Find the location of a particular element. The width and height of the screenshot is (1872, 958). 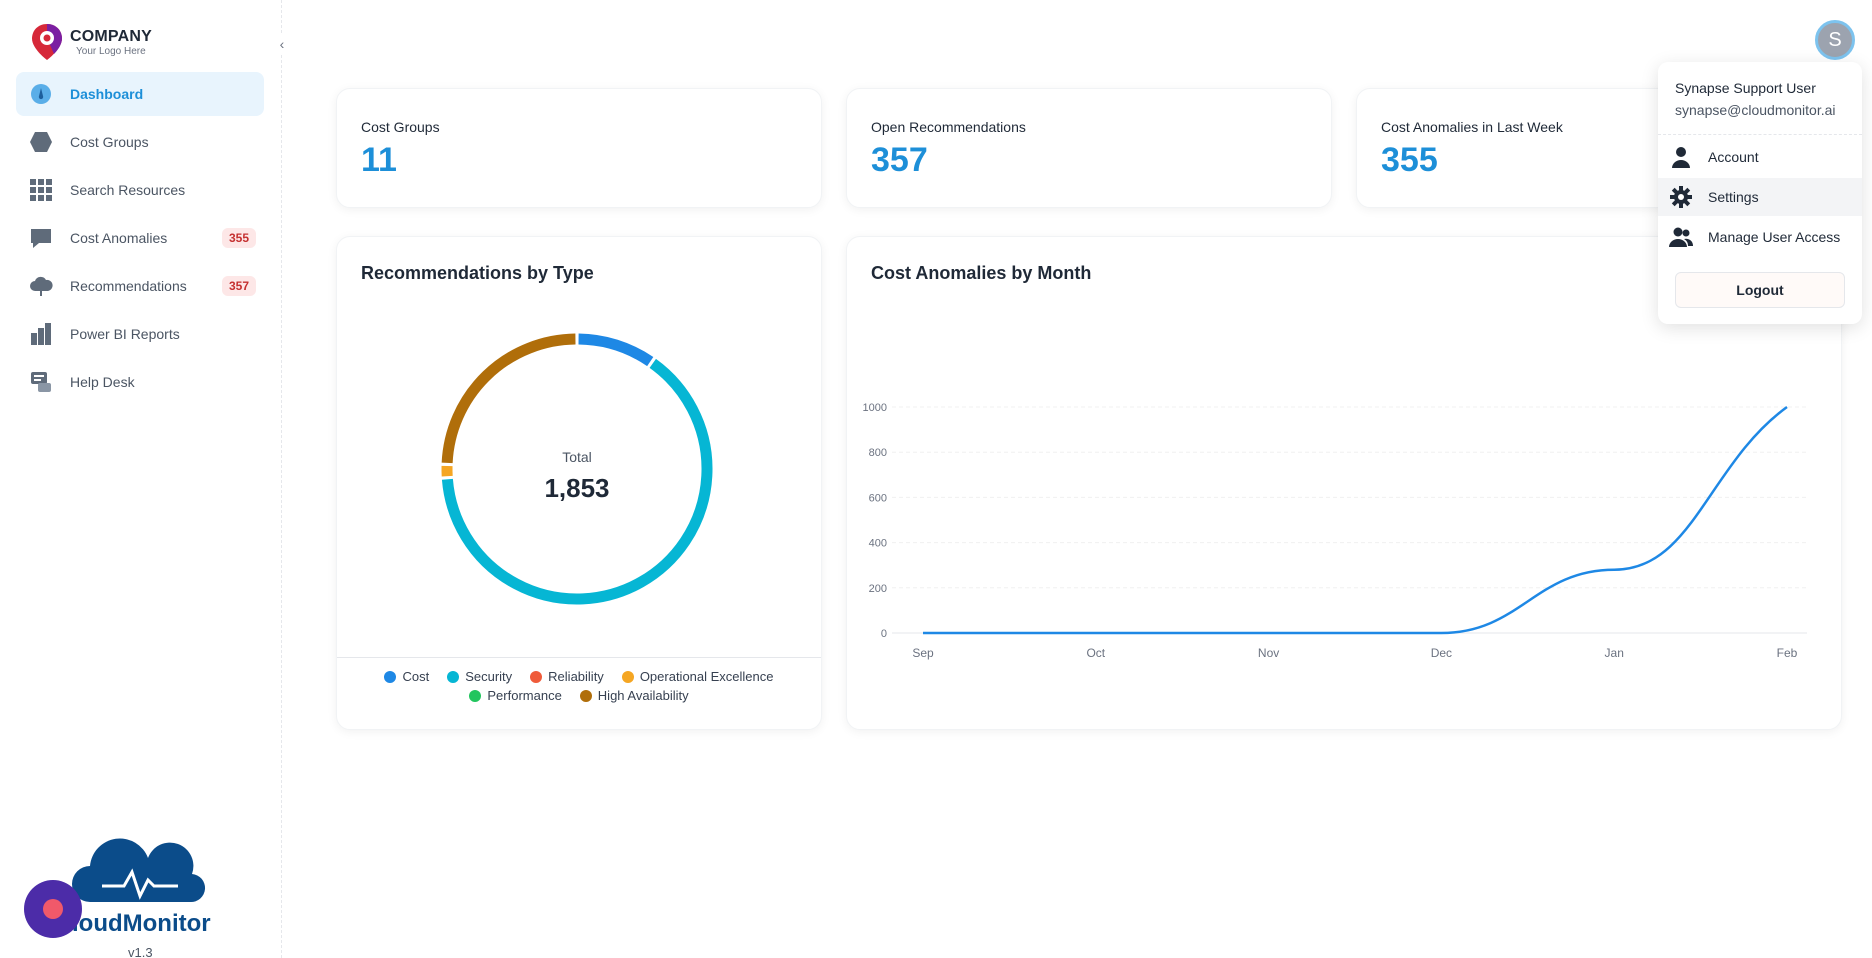

company-name: COMPANY is located at coordinates (111, 36).